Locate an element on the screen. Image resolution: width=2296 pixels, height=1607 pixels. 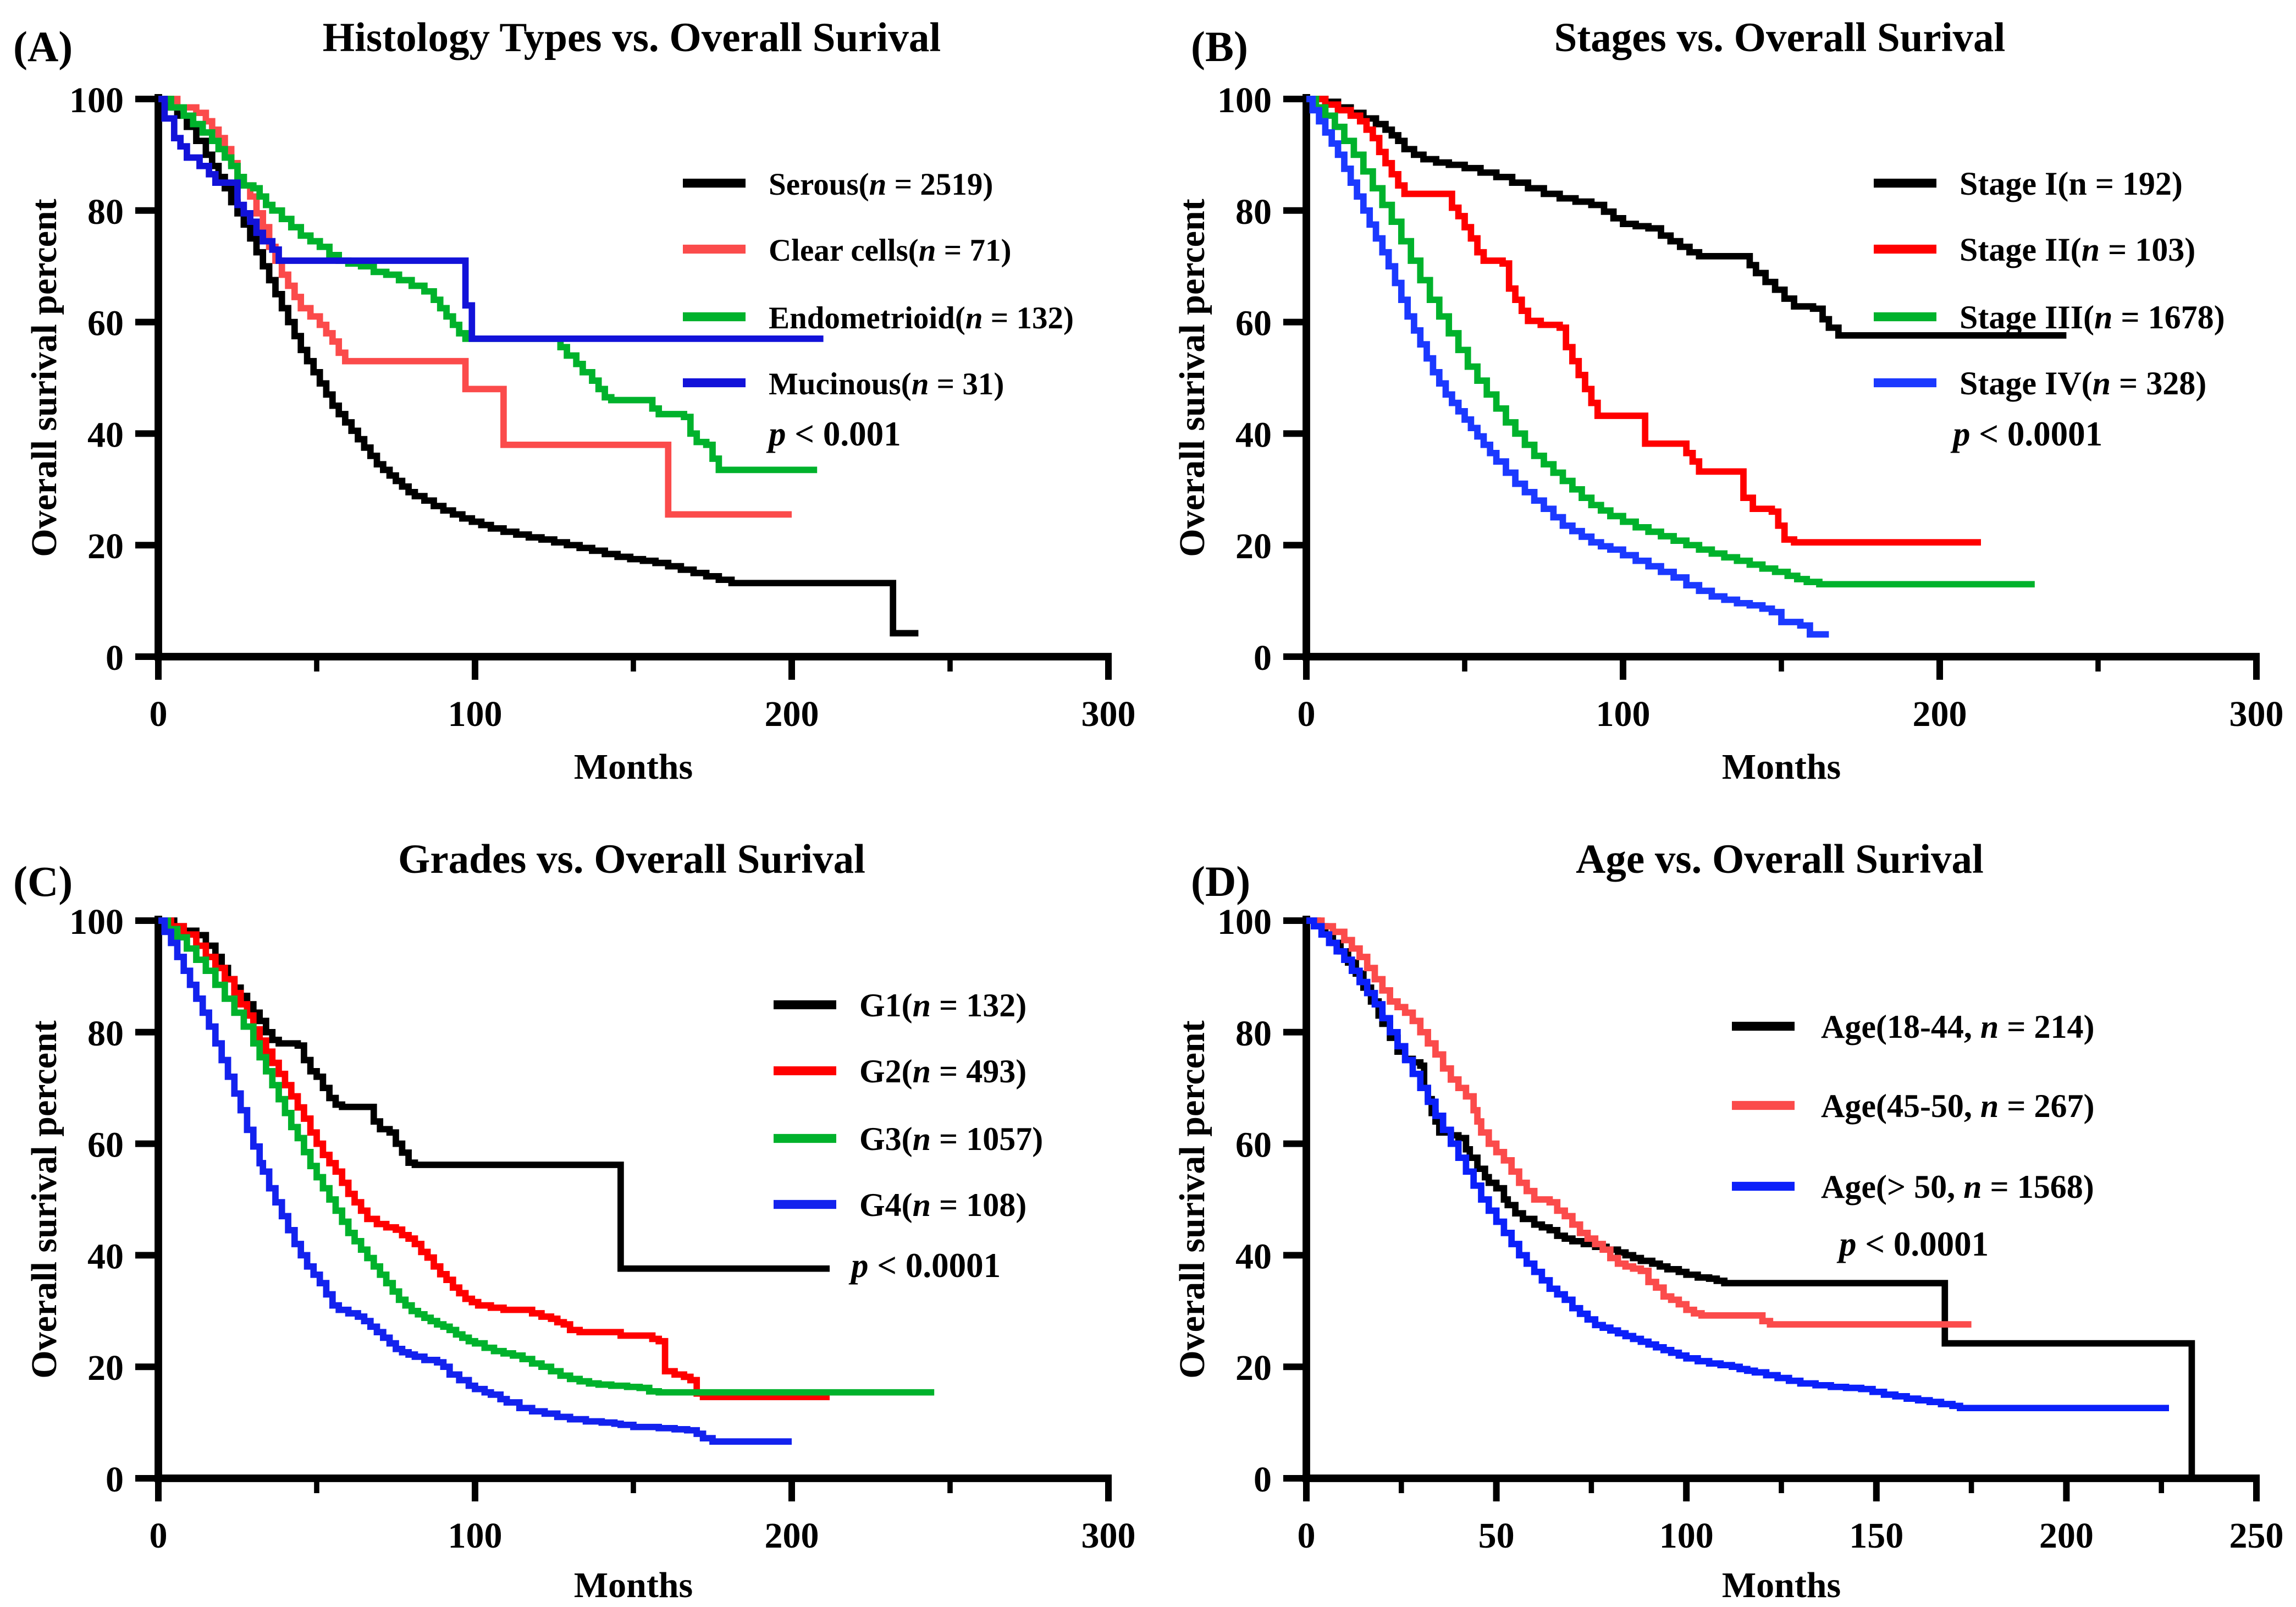
panel-d-letter: (D) is located at coordinates (1221, 882).